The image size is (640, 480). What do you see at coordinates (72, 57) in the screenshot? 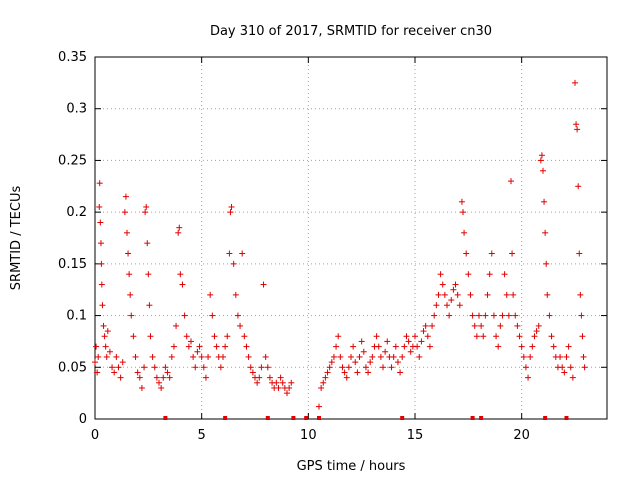
I see `y-tick-label: 0.35` at bounding box center [72, 57].